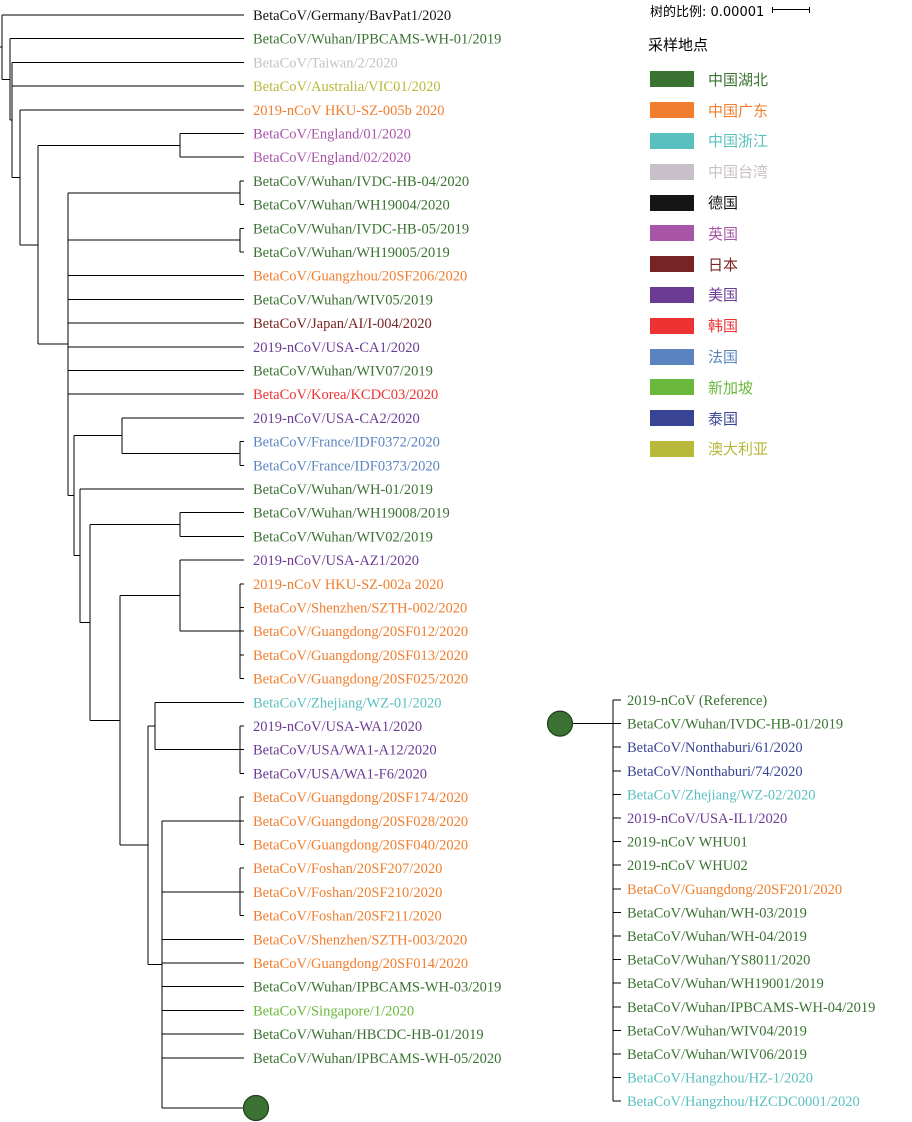  What do you see at coordinates (734, 890) in the screenshot?
I see `clade-leaf-label: BetaCoV/Guangdong/20SF201/2020` at bounding box center [734, 890].